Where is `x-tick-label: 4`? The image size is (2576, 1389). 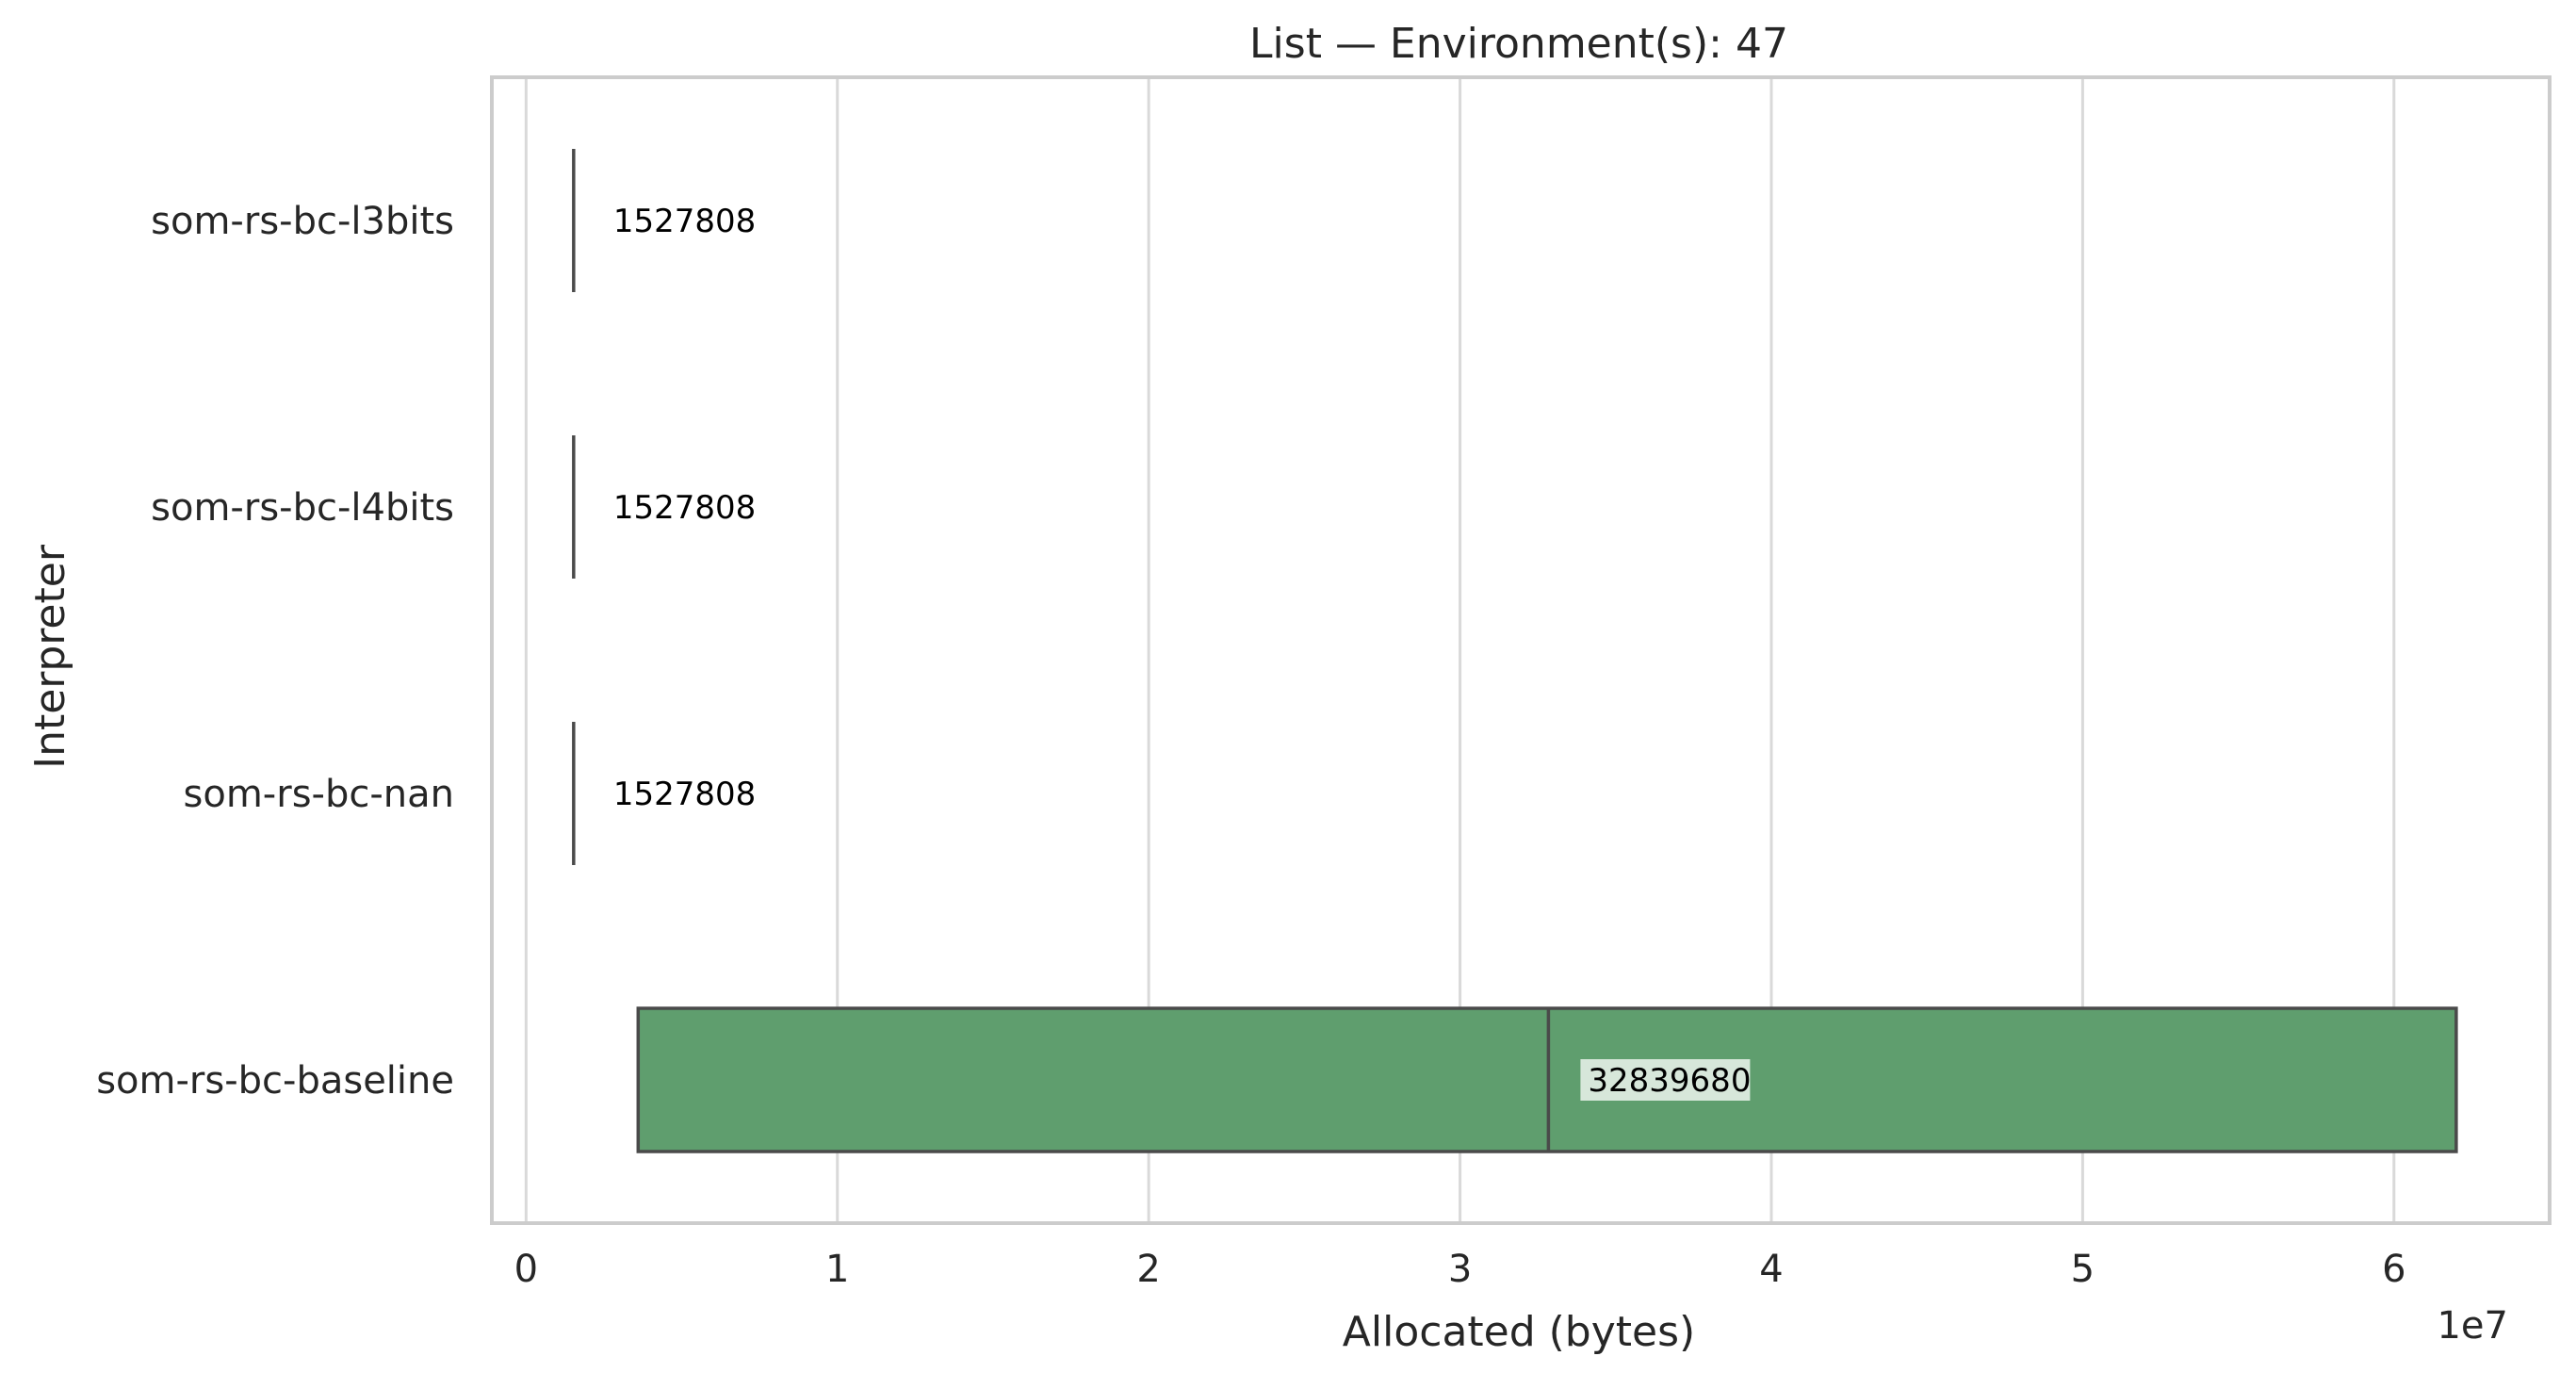
x-tick-label: 4 is located at coordinates (1771, 1269).